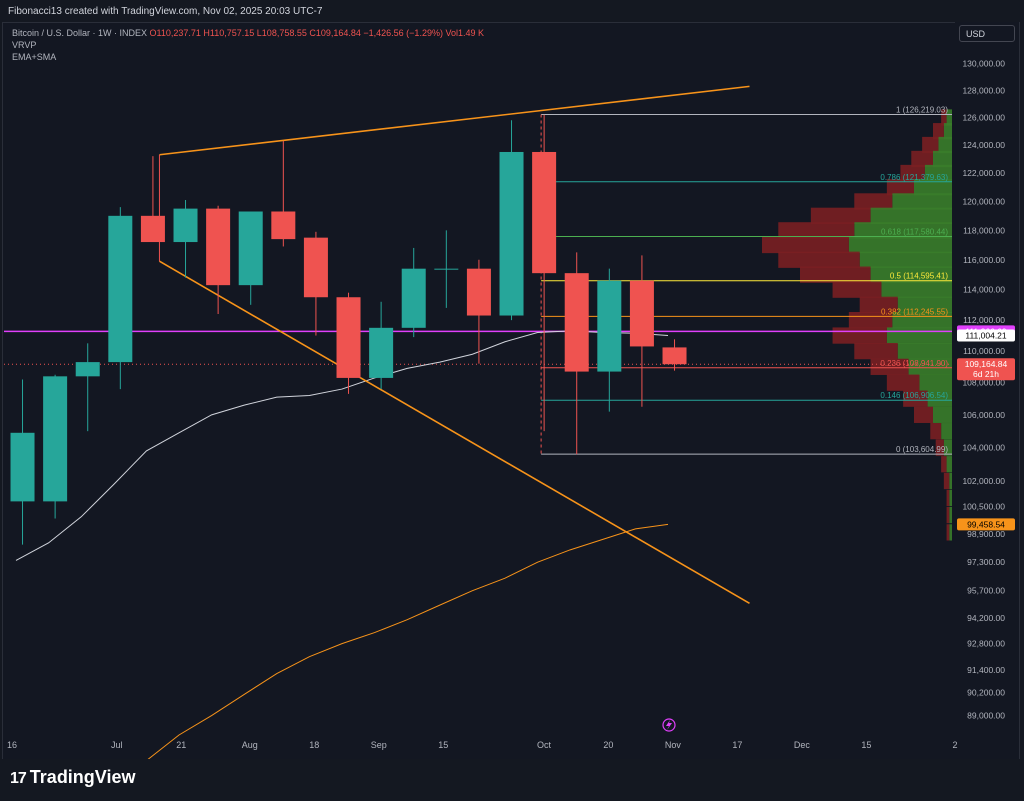  Describe the element at coordinates (983, 90) in the screenshot. I see `price-tick-label: 128,000.00` at that location.